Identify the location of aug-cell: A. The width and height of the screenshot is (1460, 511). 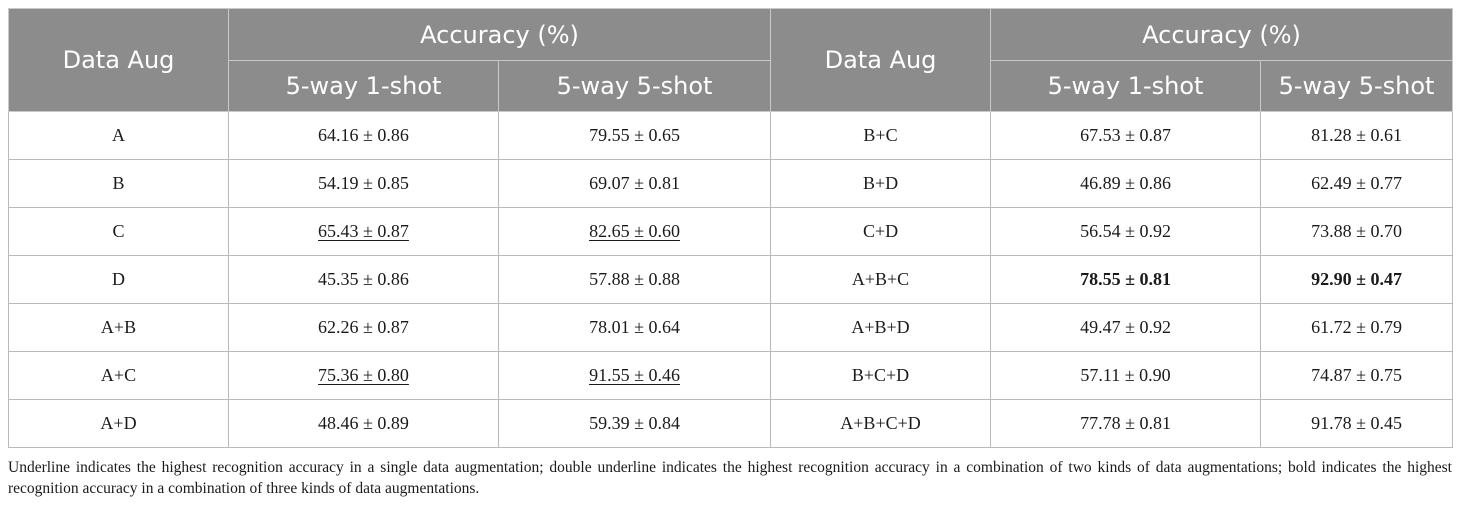
(118, 135).